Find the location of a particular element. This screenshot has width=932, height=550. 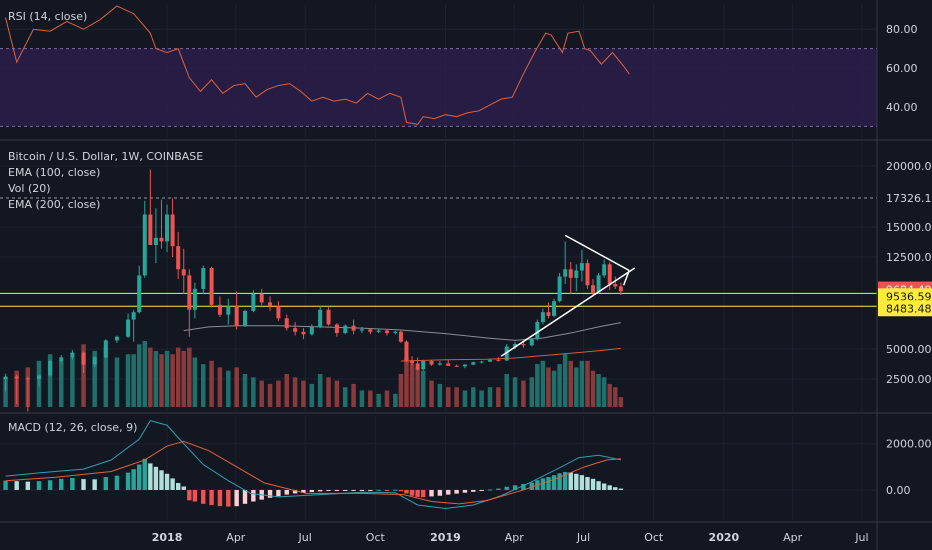

time-tick-label: 2020 is located at coordinates (724, 537).